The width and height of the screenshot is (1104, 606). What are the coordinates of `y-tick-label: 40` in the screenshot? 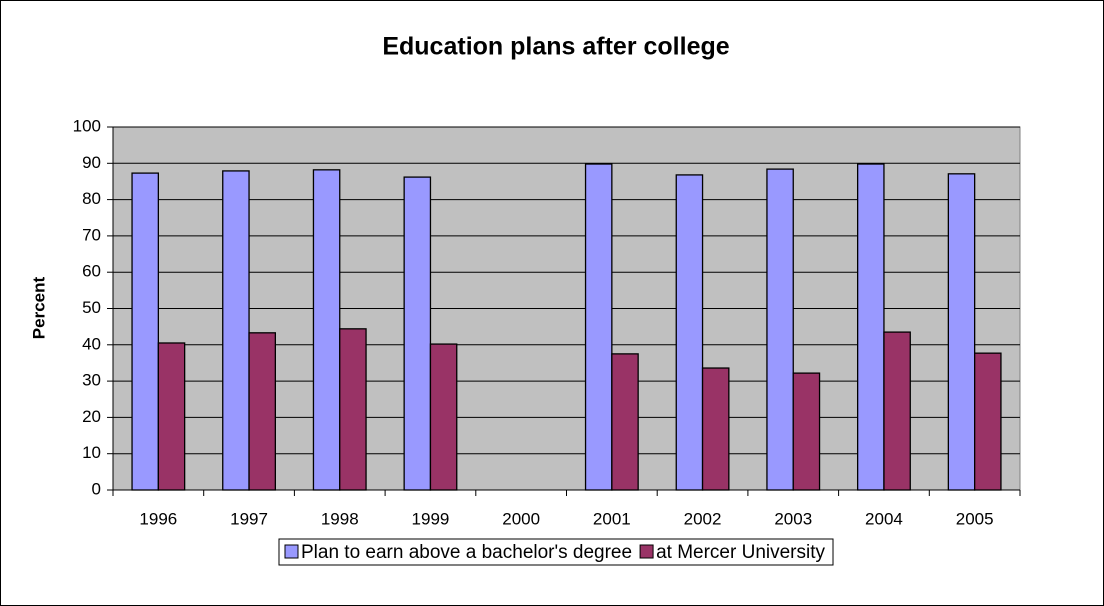 It's located at (91, 343).